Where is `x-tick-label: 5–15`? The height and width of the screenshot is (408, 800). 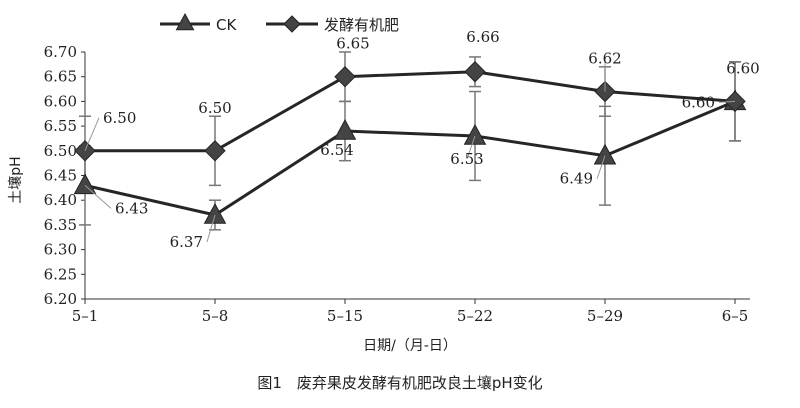 x-tick-label: 5–15 is located at coordinates (345, 316).